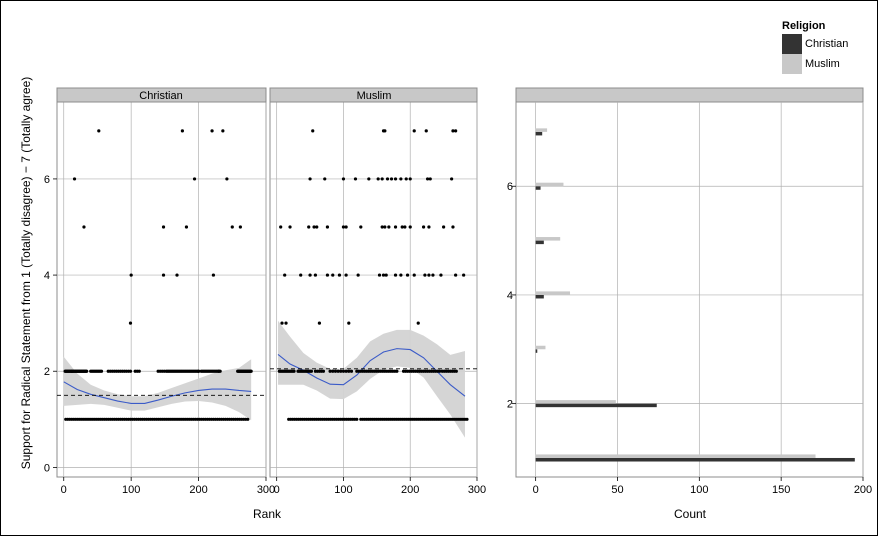 The height and width of the screenshot is (536, 878). Describe the element at coordinates (47, 372) in the screenshot. I see `y-tick-label: 2` at that location.